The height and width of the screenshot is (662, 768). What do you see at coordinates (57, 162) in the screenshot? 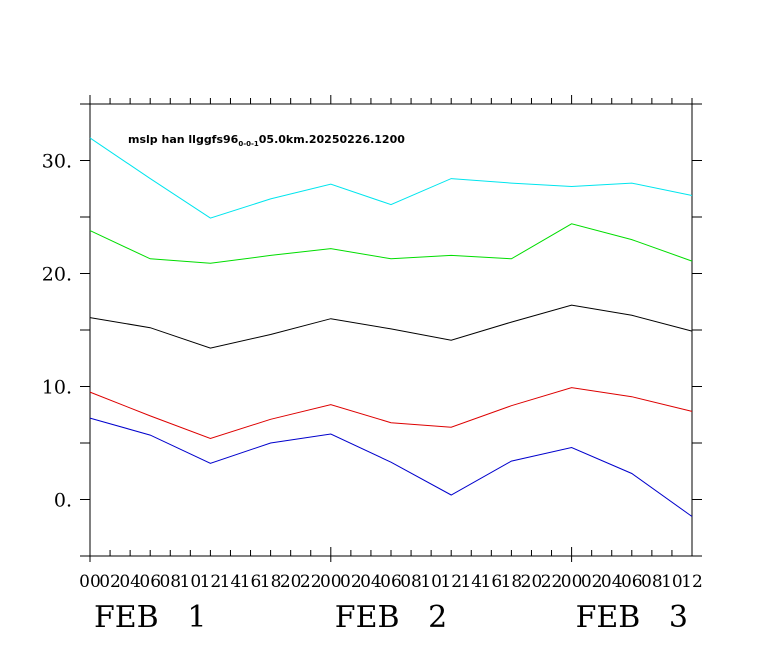
I see `y-tick-label: 30.` at bounding box center [57, 162].